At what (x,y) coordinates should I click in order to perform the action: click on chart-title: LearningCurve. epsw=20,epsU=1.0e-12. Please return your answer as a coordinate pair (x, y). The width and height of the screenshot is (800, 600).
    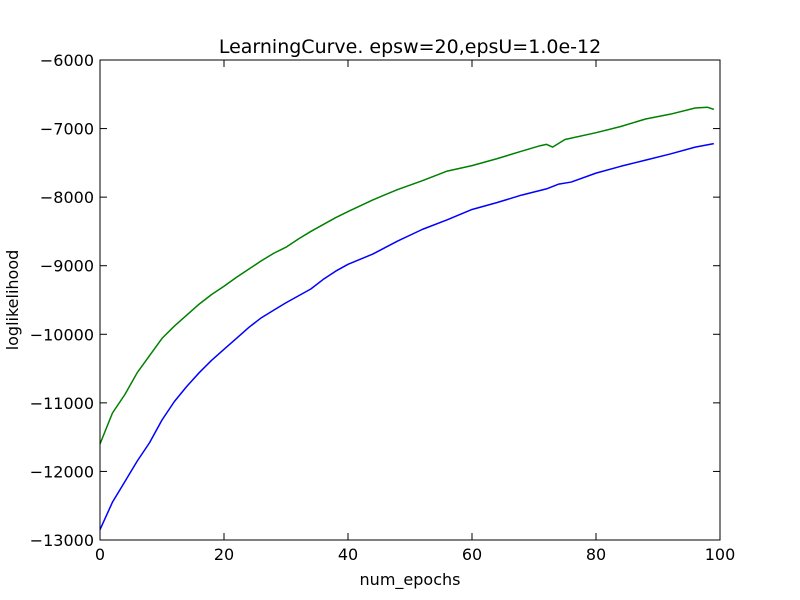
    Looking at the image, I should click on (410, 47).